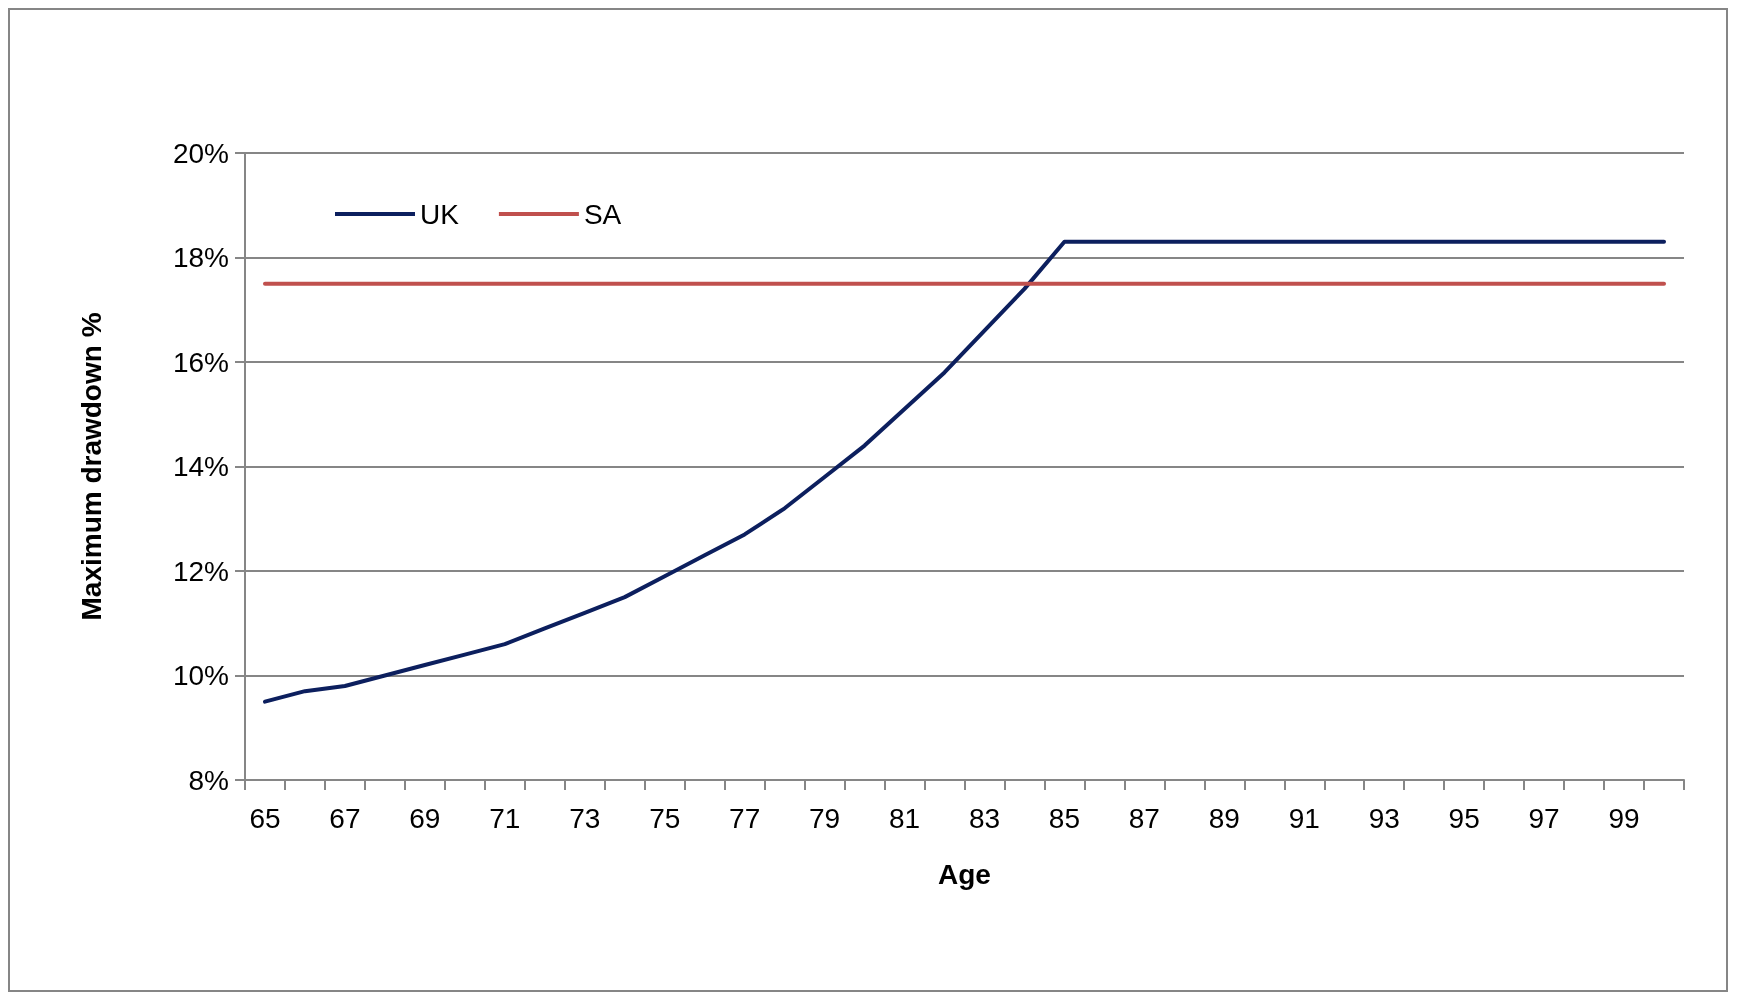  What do you see at coordinates (200, 675) in the screenshot?
I see `y-tick-label: 10%` at bounding box center [200, 675].